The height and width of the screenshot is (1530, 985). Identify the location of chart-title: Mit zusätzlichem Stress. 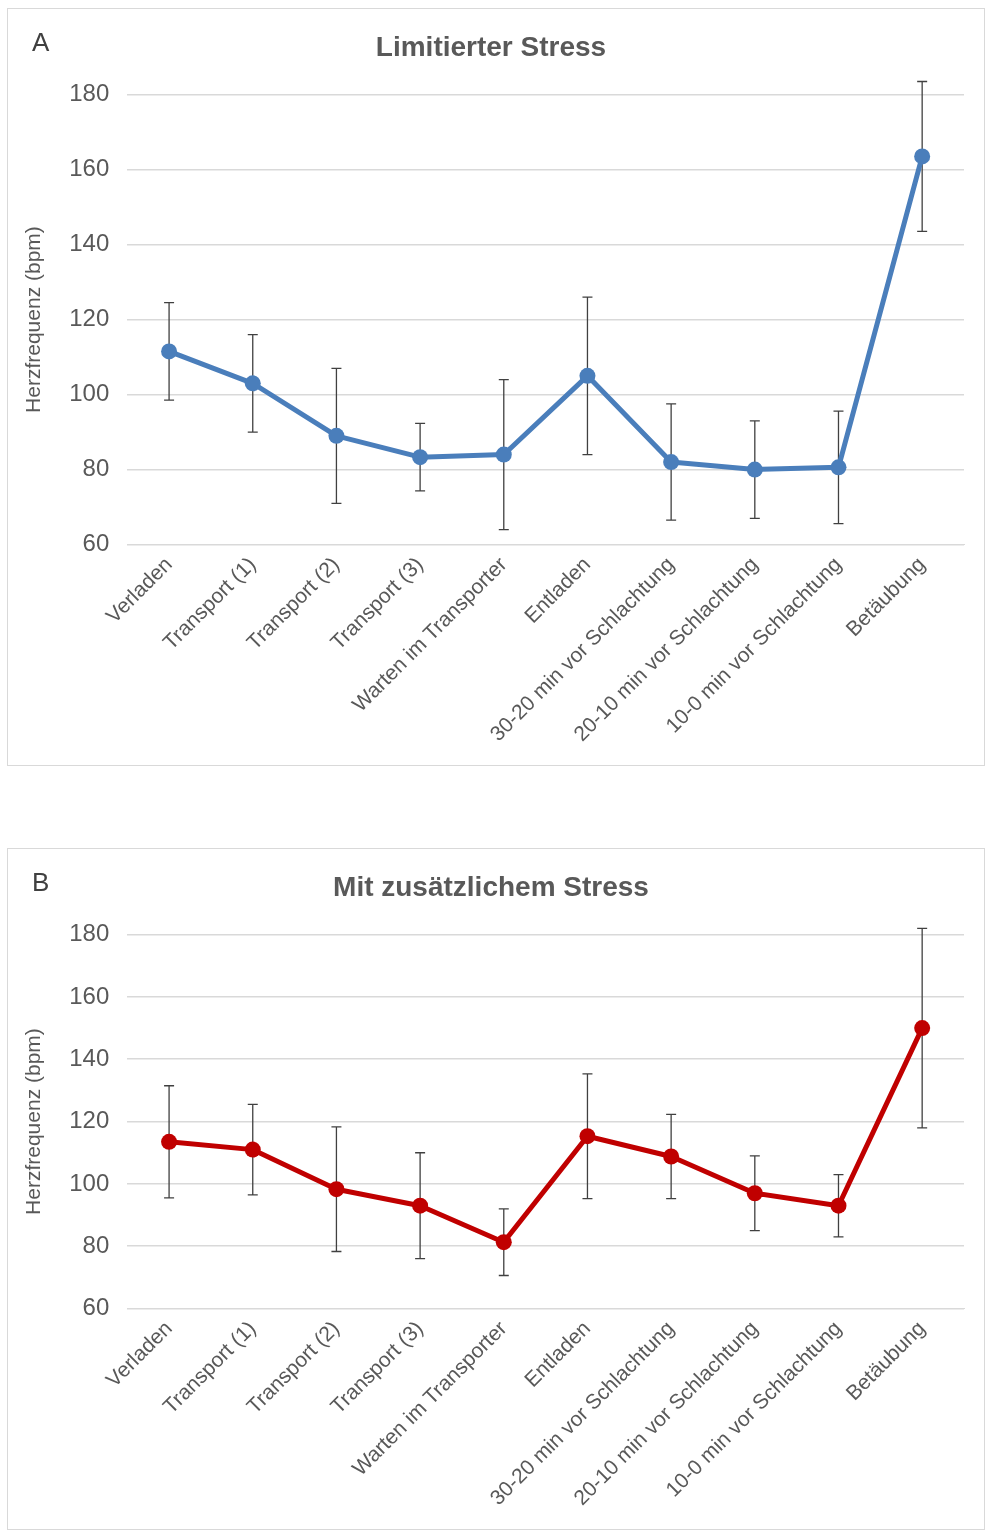
(491, 886).